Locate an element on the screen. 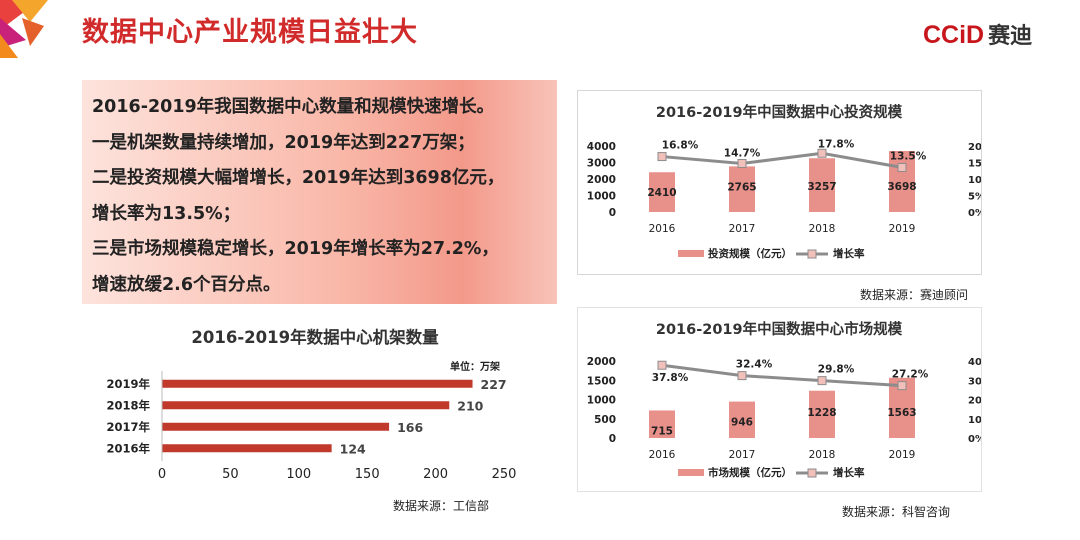 Image resolution: width=1080 pixels, height=540 pixels. corner-decoration is located at coordinates (24, 29).